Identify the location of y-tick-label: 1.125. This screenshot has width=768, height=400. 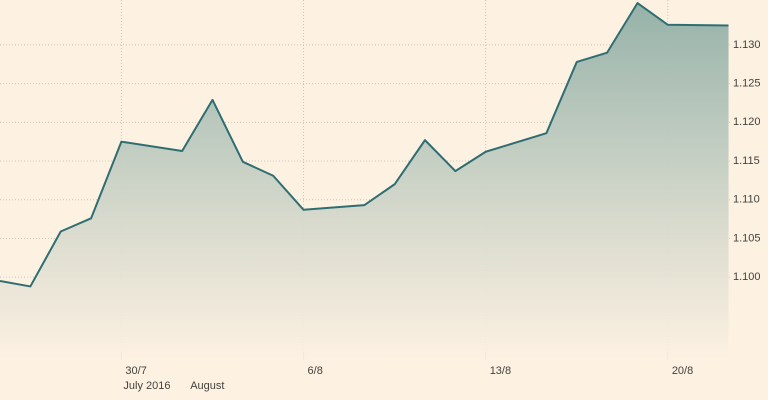
(747, 84).